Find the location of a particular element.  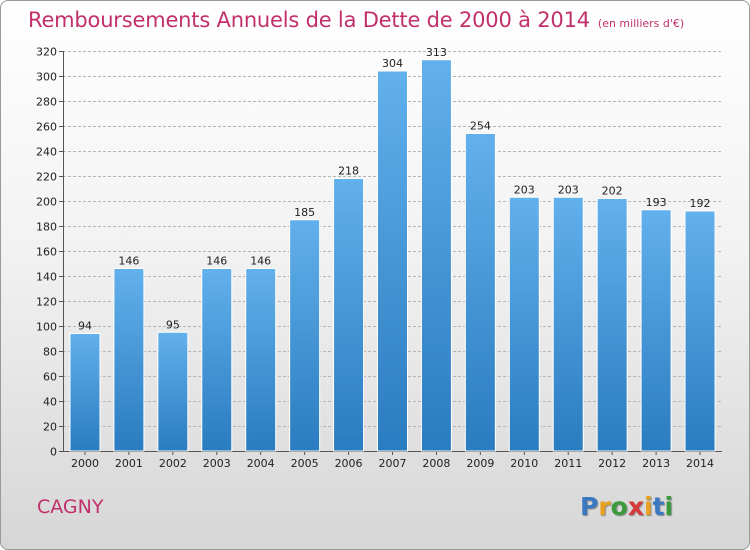

bar-2013 is located at coordinates (656, 330).